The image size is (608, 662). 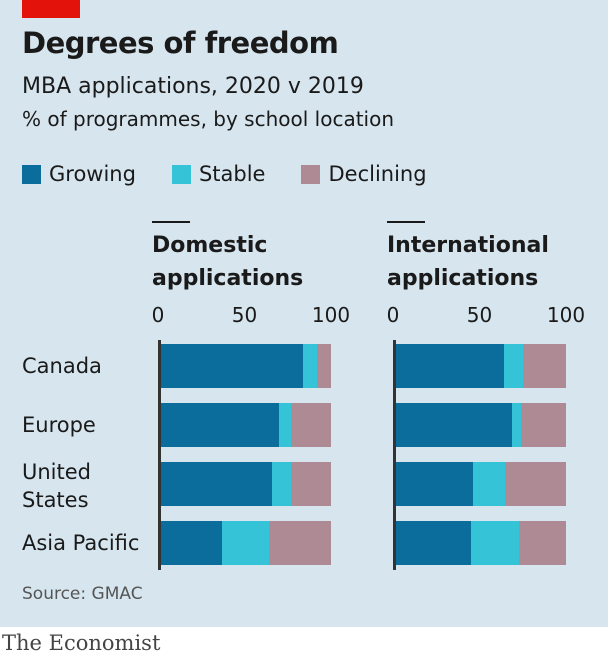 What do you see at coordinates (208, 119) in the screenshot?
I see `chart-unit-note: % of programmes, by school location` at bounding box center [208, 119].